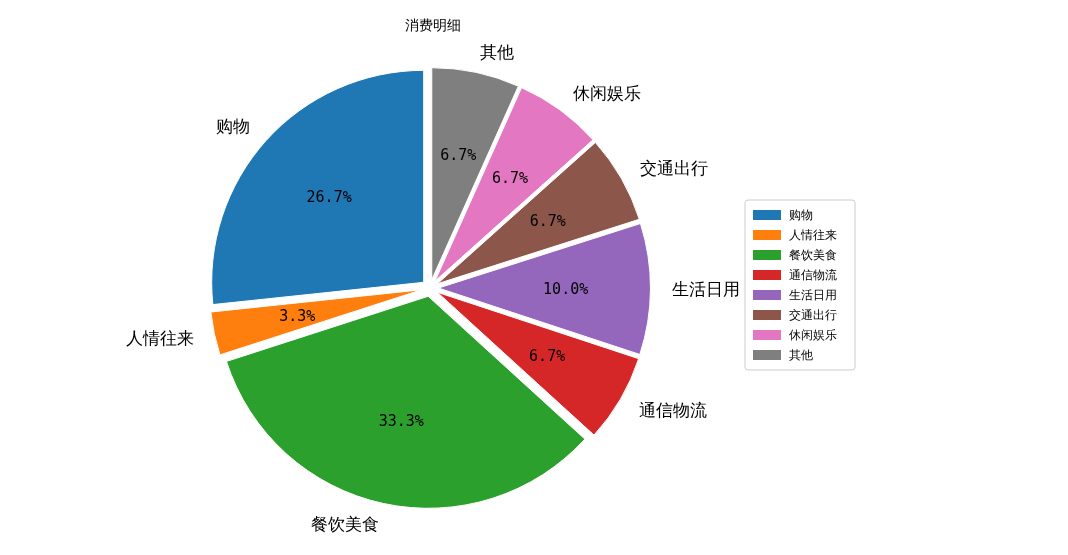  Describe the element at coordinates (344, 524) in the screenshot. I see `slice-label: 餐饮美食` at that location.